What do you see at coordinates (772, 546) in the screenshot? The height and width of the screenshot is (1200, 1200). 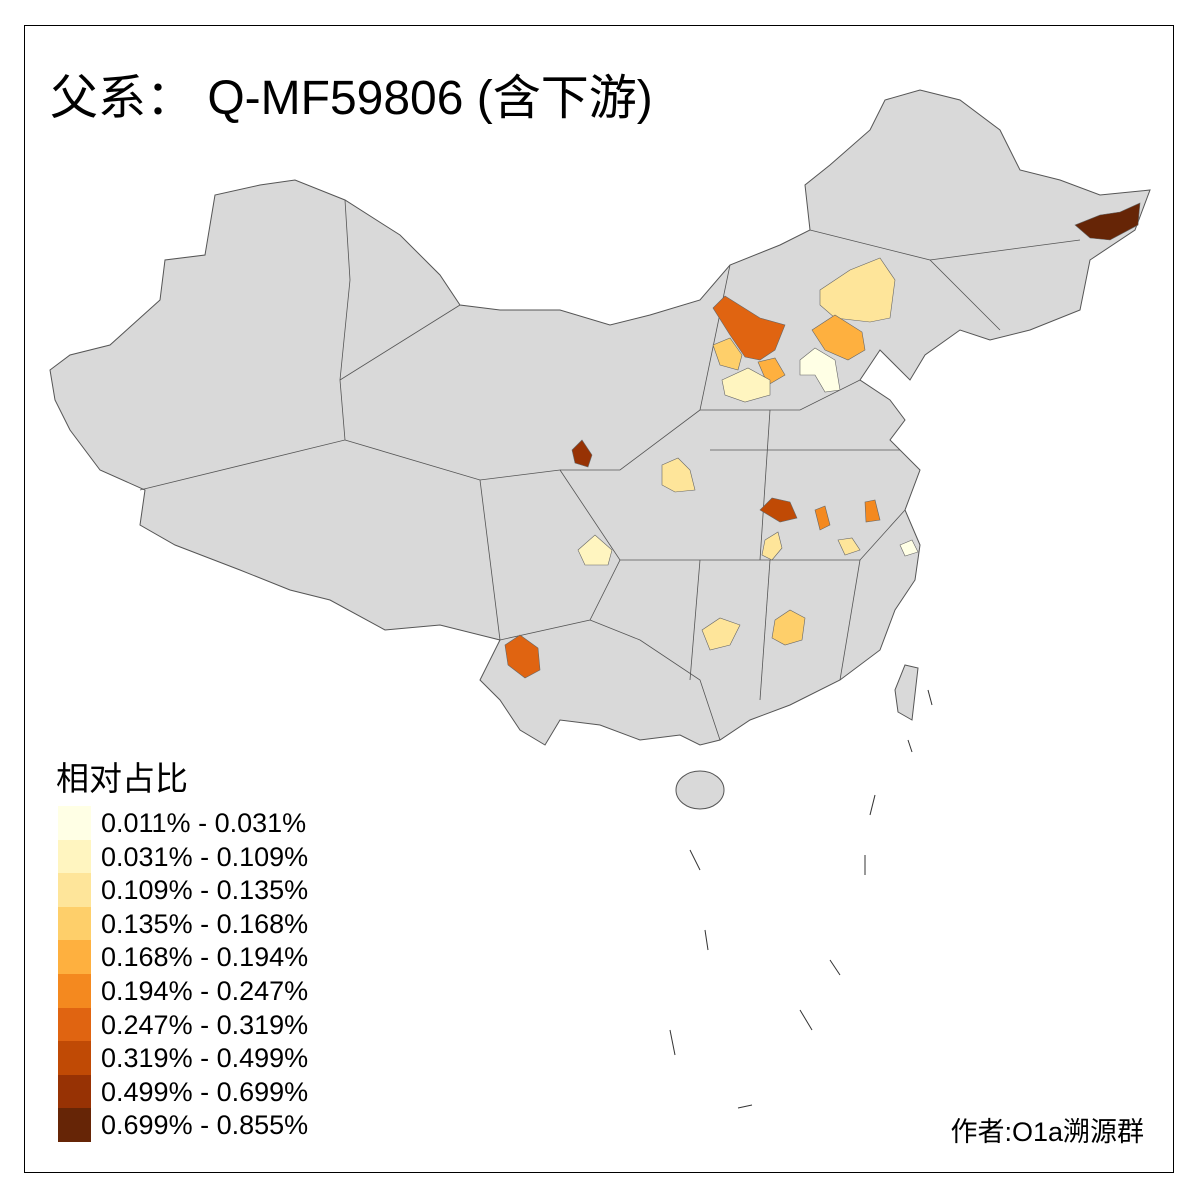 I see `region-bin-3c` at bounding box center [772, 546].